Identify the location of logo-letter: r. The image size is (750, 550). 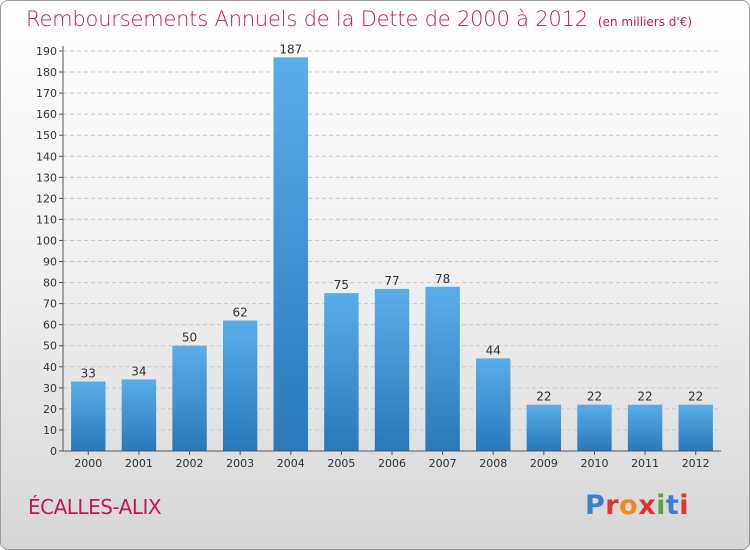
(612, 505).